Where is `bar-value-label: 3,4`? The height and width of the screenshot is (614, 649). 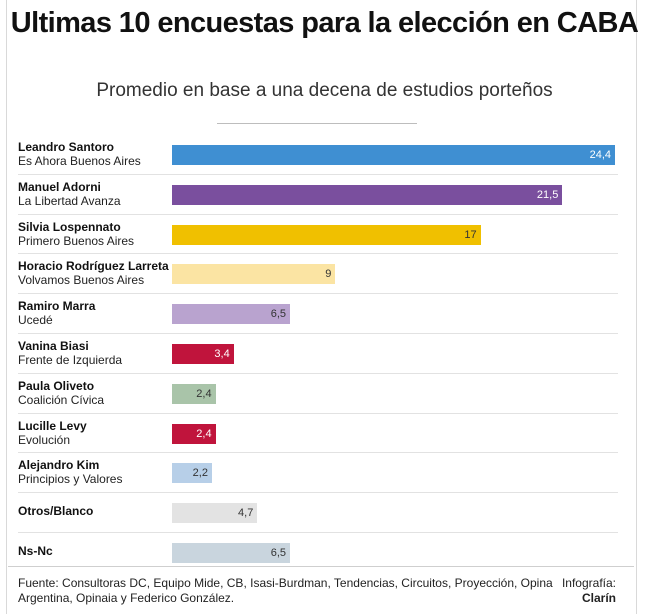
bar-value-label: 3,4 is located at coordinates (222, 353).